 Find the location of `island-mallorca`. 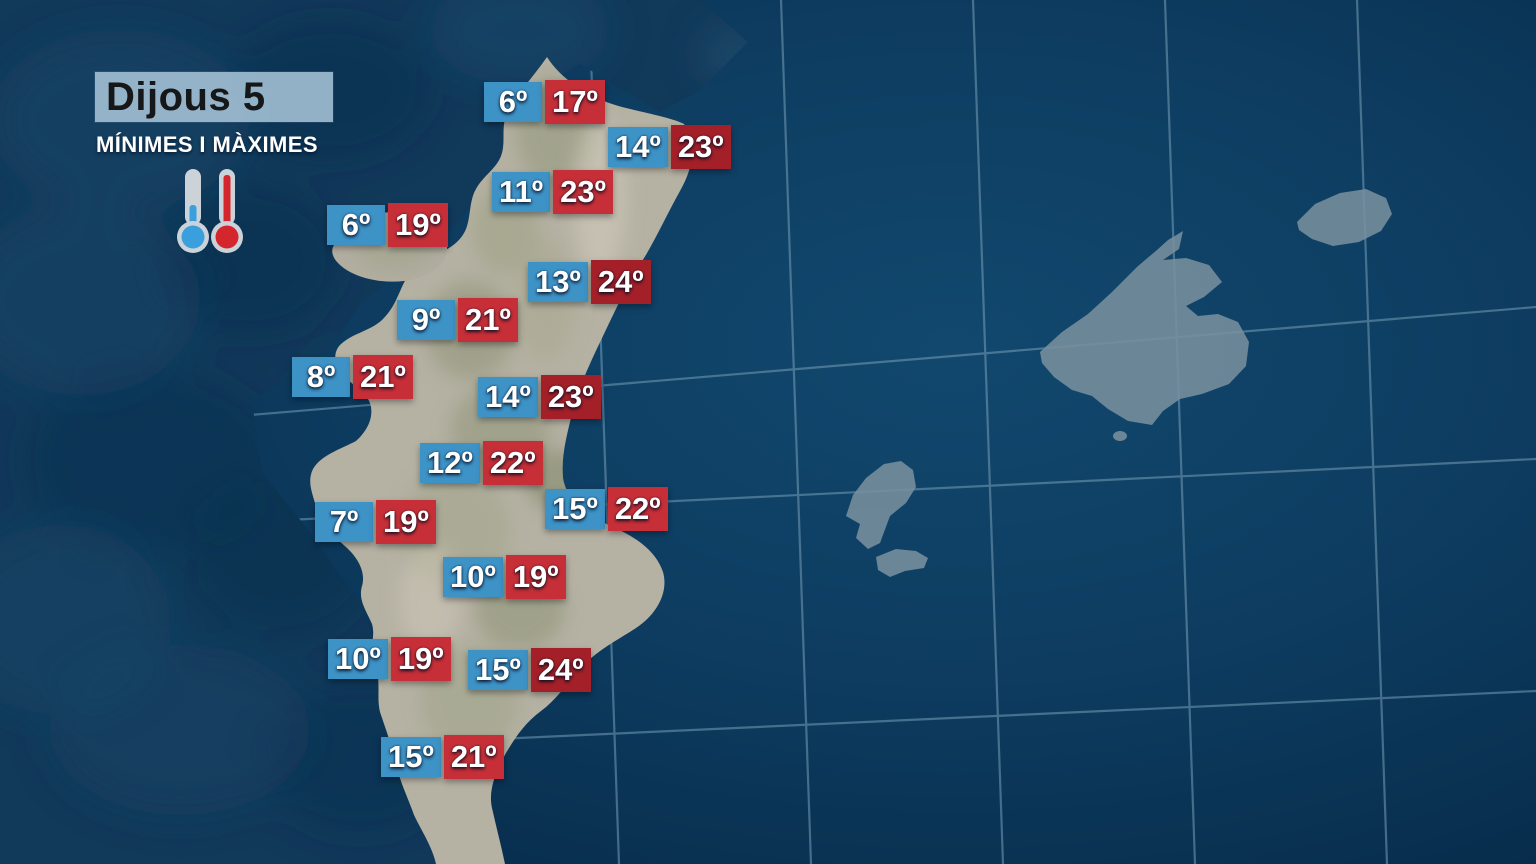

island-mallorca is located at coordinates (1144, 328).